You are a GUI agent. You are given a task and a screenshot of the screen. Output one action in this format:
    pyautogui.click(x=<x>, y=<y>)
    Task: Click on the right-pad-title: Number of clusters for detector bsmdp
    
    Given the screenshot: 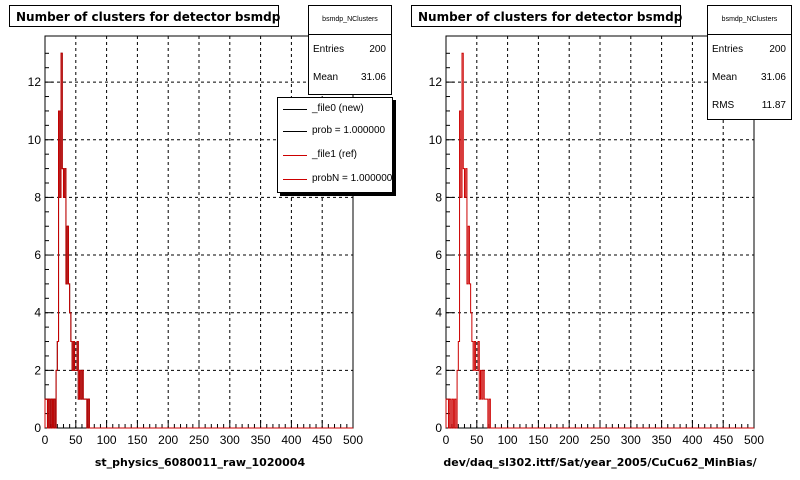 What is the action you would take?
    pyautogui.click(x=546, y=16)
    